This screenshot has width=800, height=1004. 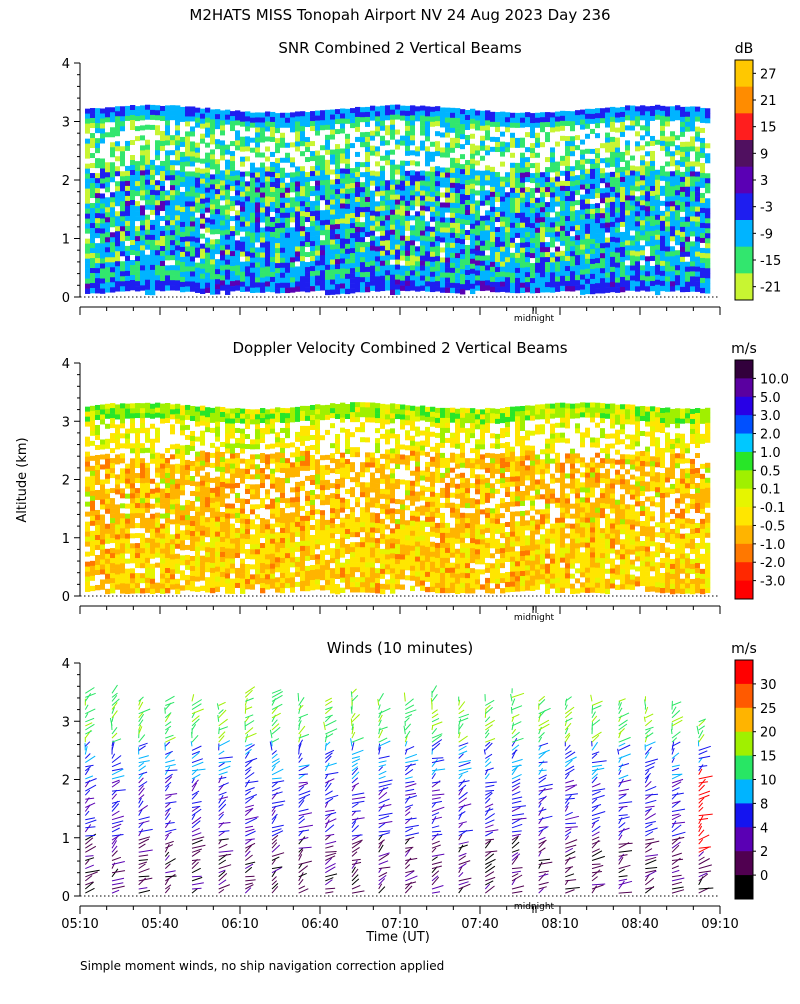 I want to click on colorbar-label: 10, so click(x=768, y=781).